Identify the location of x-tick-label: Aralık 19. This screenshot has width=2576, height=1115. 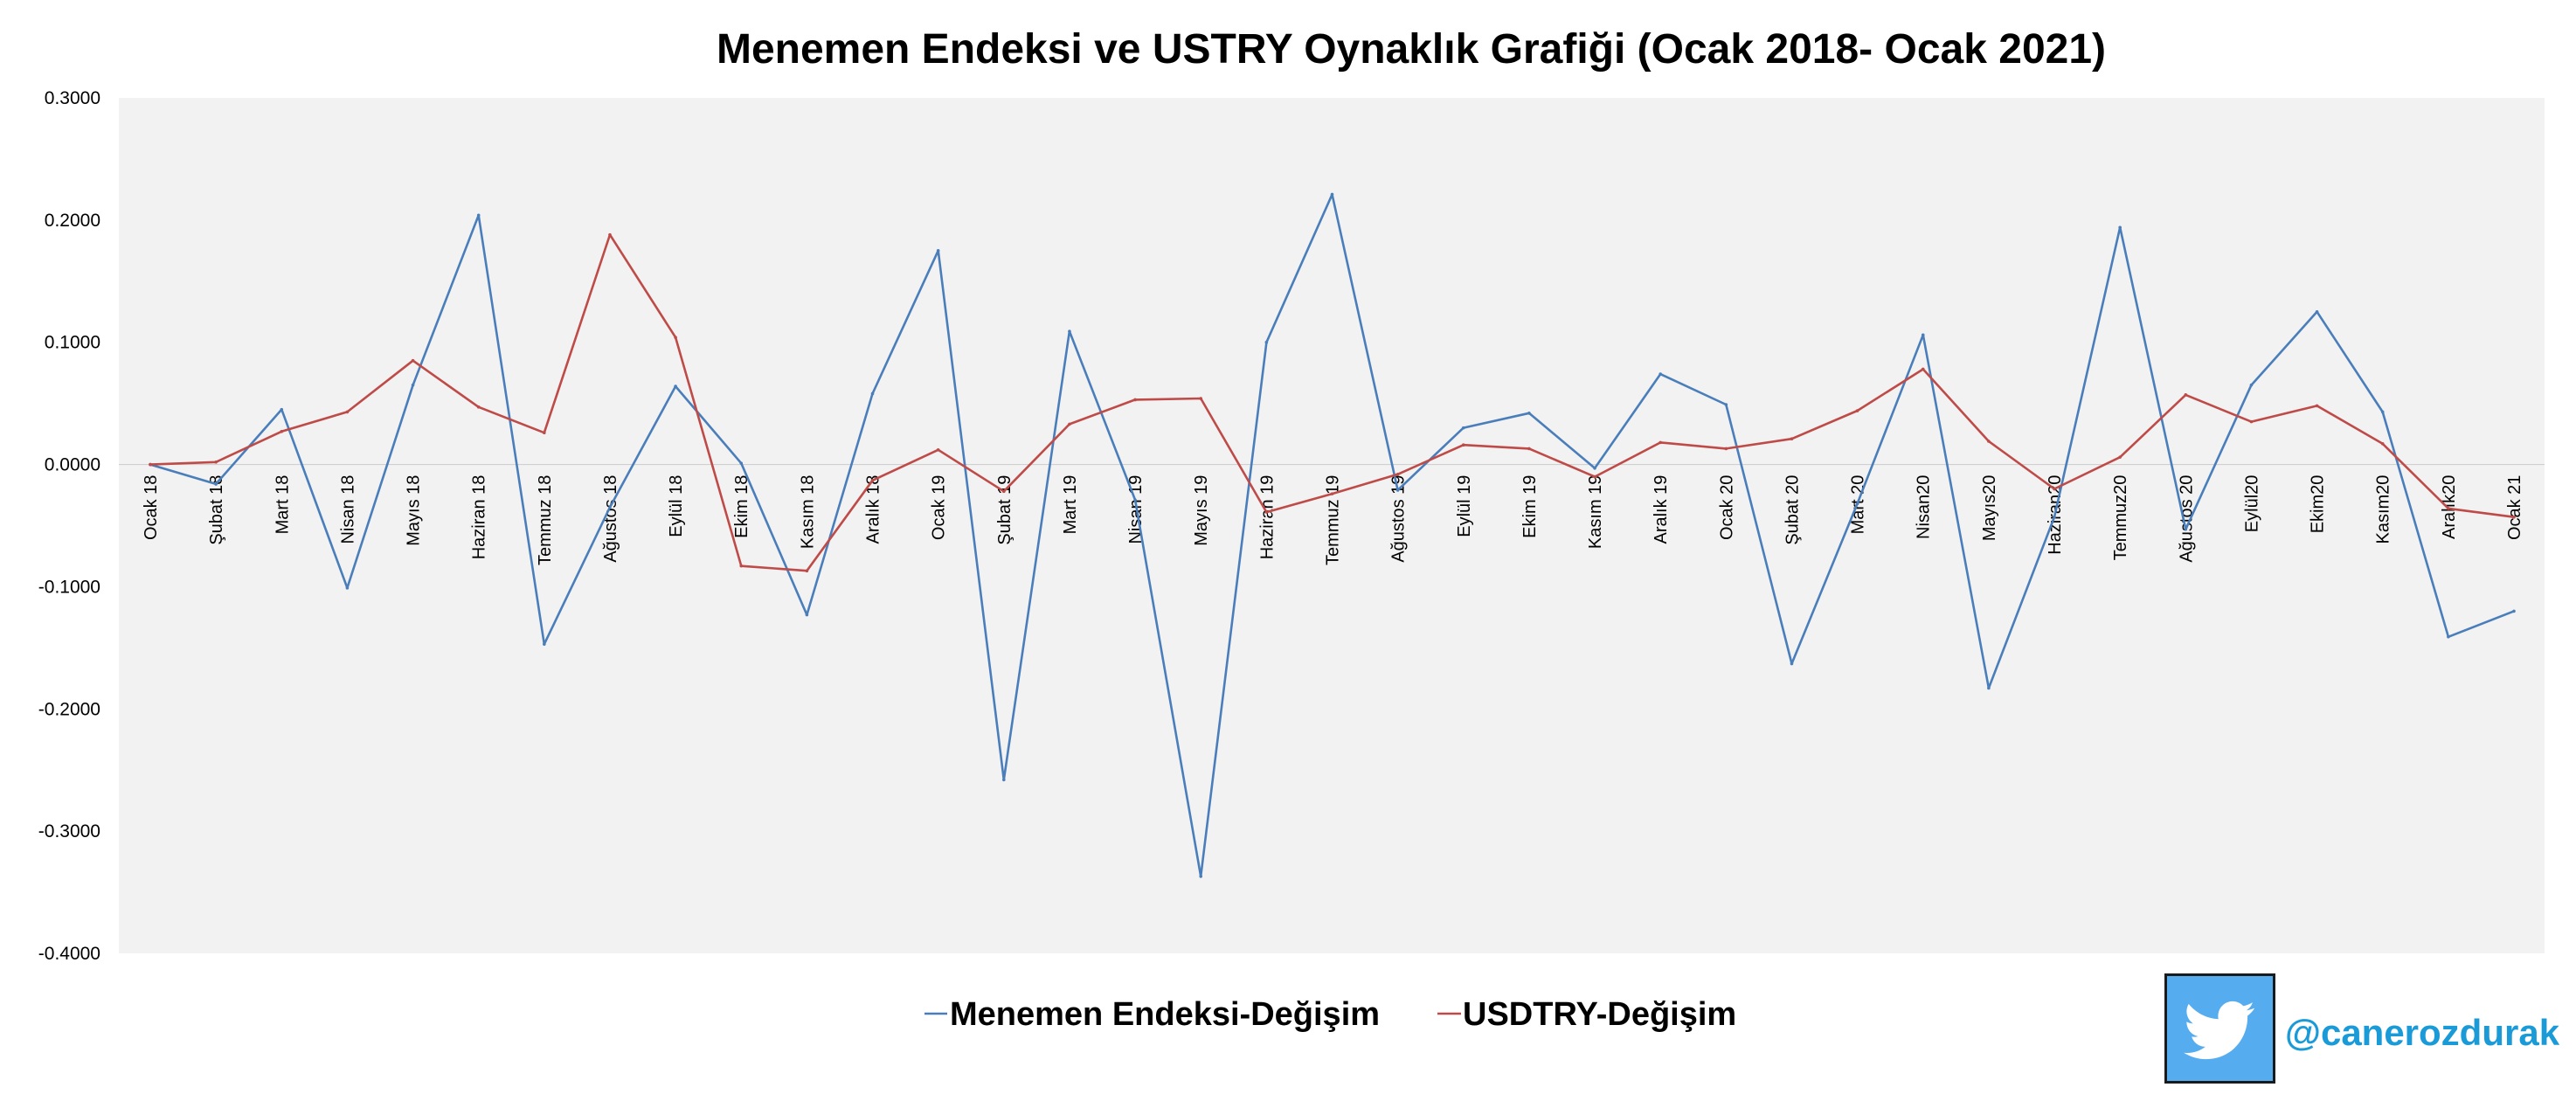
(1661, 510).